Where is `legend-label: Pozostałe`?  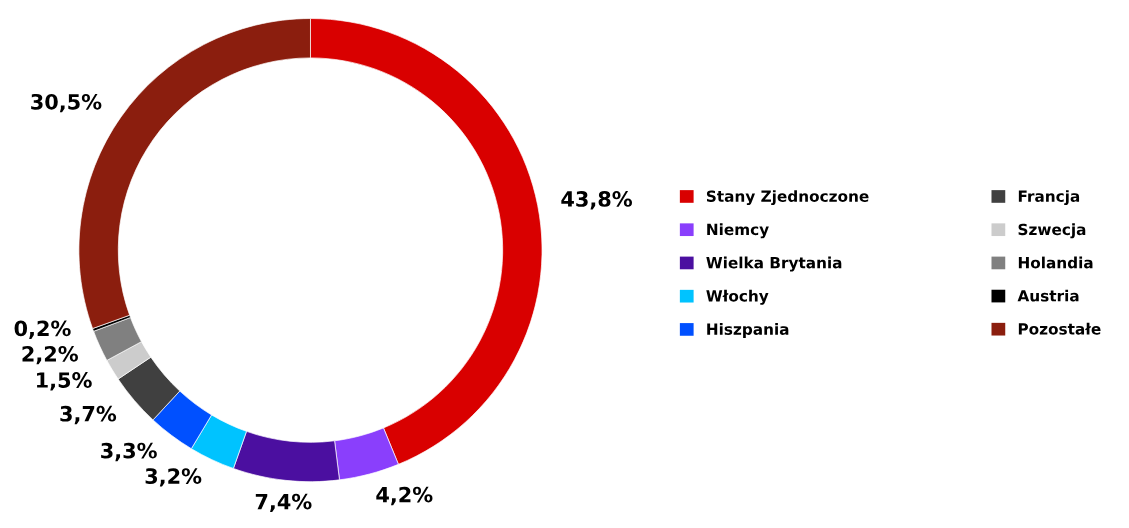 legend-label: Pozostałe is located at coordinates (1059, 328).